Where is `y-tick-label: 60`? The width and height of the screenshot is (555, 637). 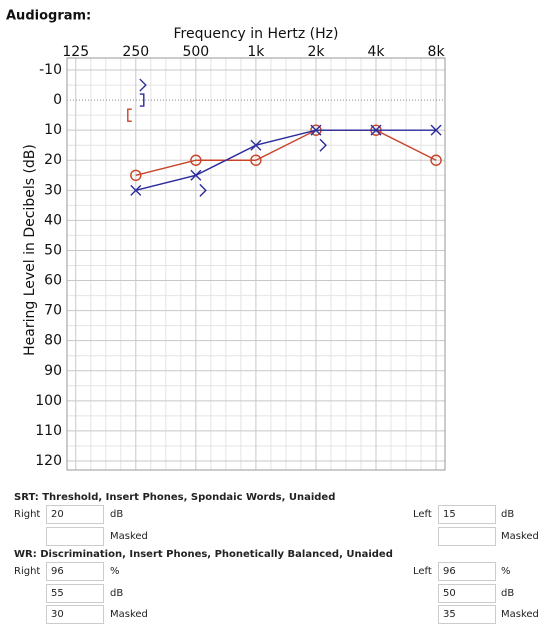
y-tick-label: 60 is located at coordinates (53, 281).